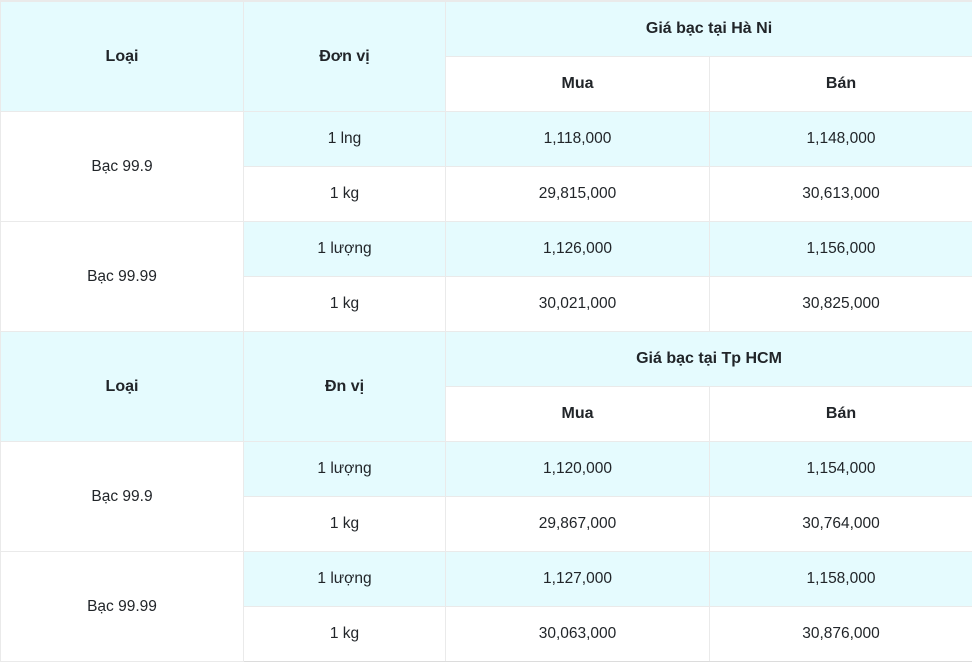 The width and height of the screenshot is (972, 662). What do you see at coordinates (577, 469) in the screenshot?
I see `buy-price-cell: 1,120,000` at bounding box center [577, 469].